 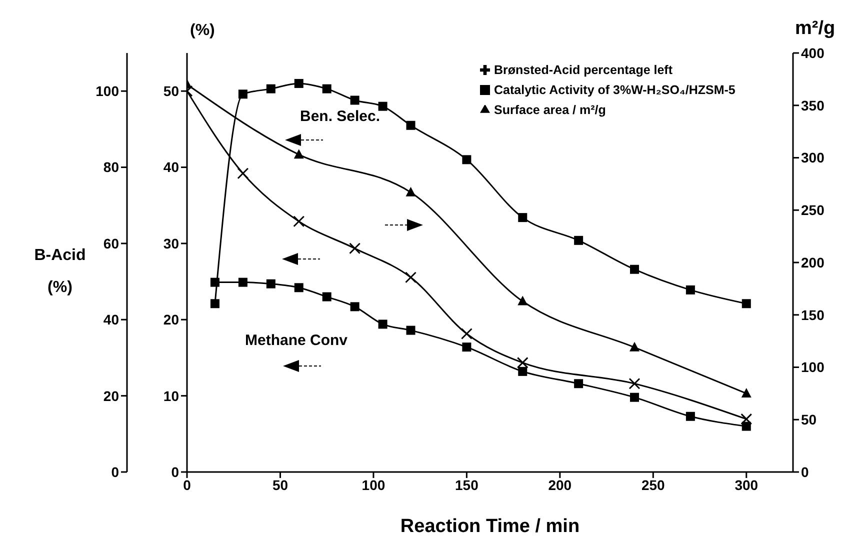 What do you see at coordinates (615, 90) in the screenshot?
I see `legend-label: Catalytic Activity of 3%W-H₂SO₄/HZSM-5` at bounding box center [615, 90].